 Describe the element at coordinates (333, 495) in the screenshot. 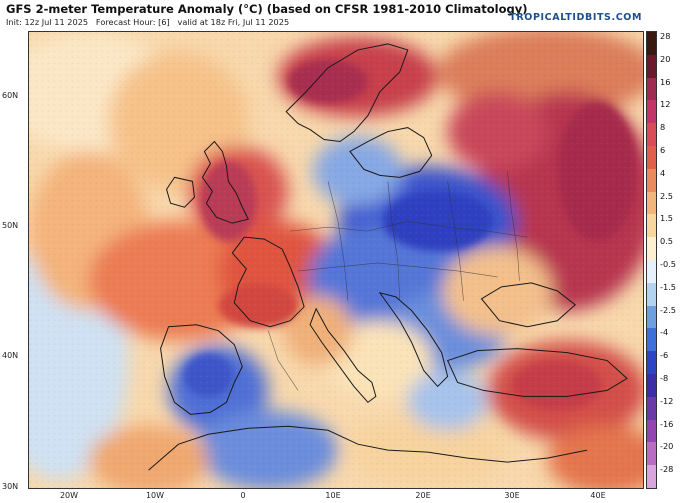

I see `lon-label-10e: 10E` at that location.